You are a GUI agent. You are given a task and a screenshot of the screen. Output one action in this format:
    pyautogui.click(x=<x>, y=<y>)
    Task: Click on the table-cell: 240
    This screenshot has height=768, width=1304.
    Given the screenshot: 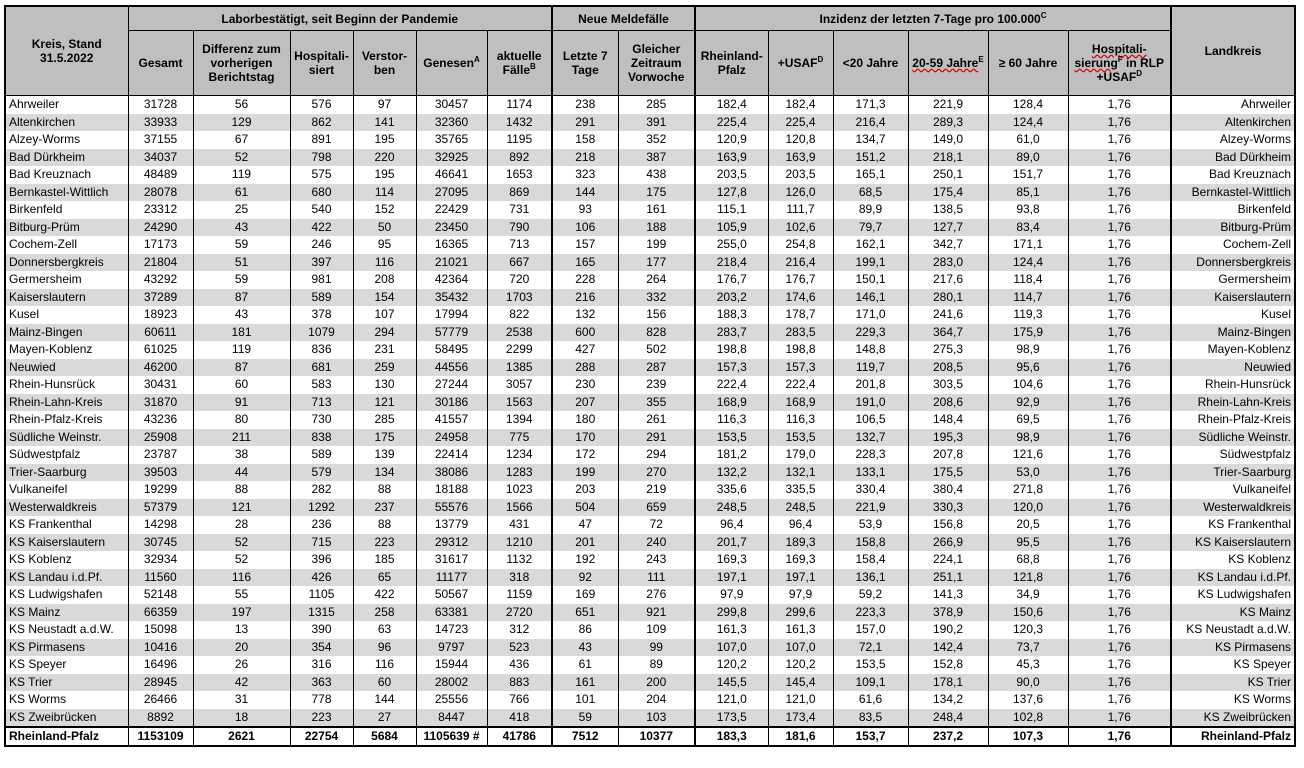 What is the action you would take?
    pyautogui.click(x=656, y=542)
    